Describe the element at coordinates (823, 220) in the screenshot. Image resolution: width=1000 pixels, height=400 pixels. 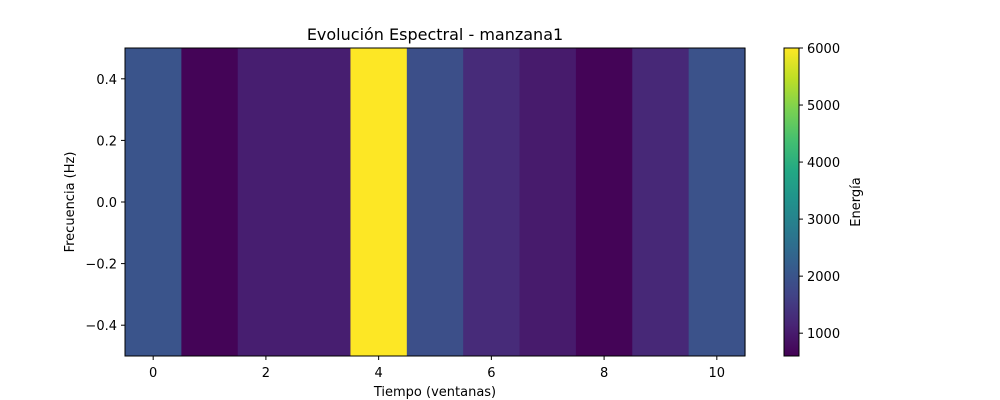
I see `colorbar-tick-label: 3000` at that location.